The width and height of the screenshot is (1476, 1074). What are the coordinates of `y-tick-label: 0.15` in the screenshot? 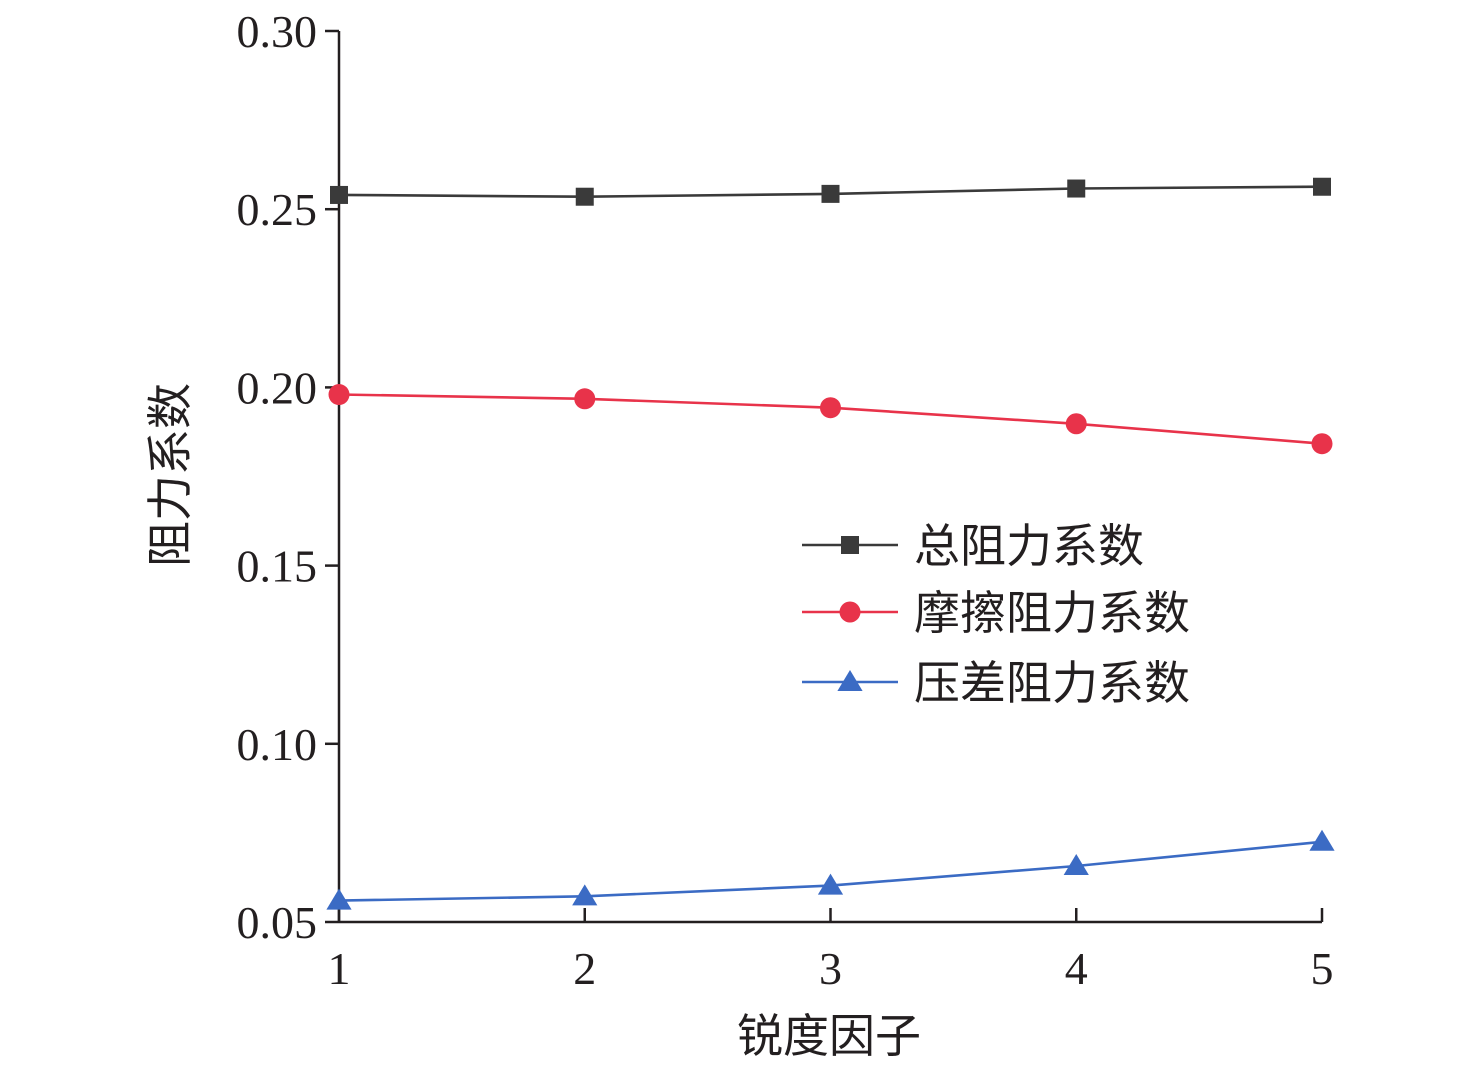 It's located at (277, 566).